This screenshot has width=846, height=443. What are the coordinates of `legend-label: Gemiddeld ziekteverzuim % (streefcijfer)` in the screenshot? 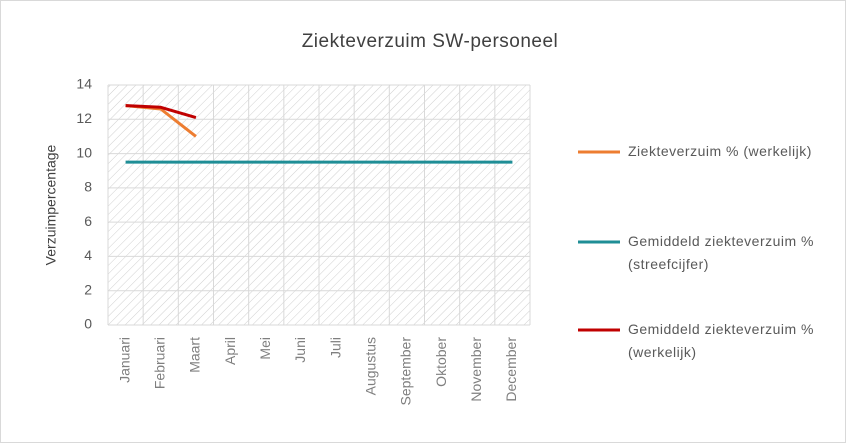 It's located at (721, 252).